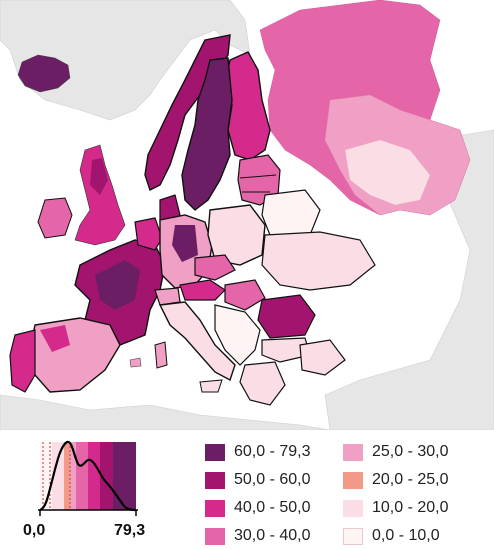 The image size is (494, 549). I want to click on sicily, so click(211, 386).